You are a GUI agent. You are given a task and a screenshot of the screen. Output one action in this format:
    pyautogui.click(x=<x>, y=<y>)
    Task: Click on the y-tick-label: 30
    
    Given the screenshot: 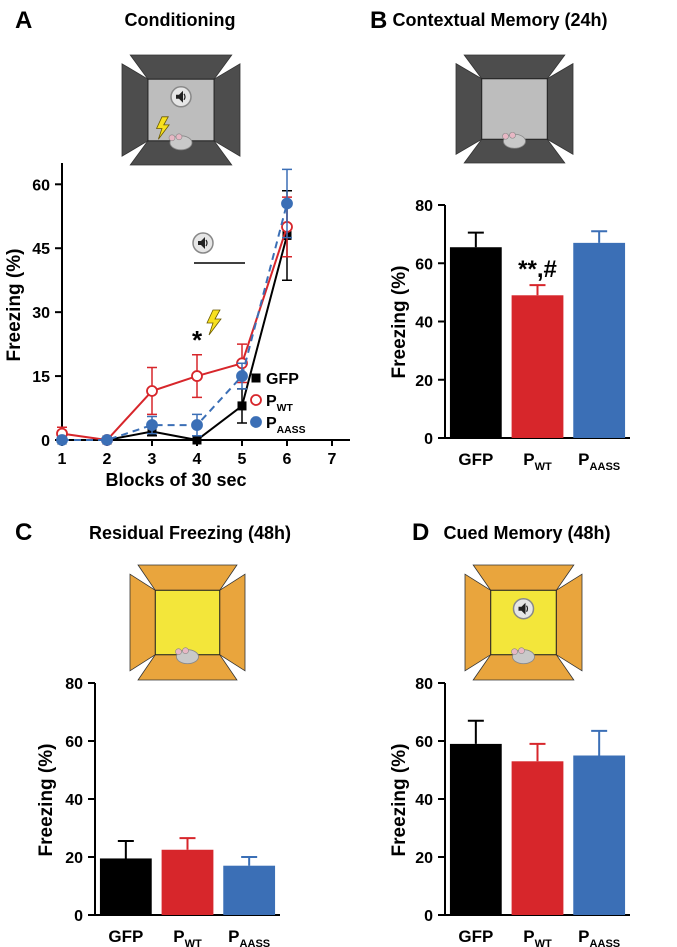 What is the action you would take?
    pyautogui.click(x=41, y=313)
    